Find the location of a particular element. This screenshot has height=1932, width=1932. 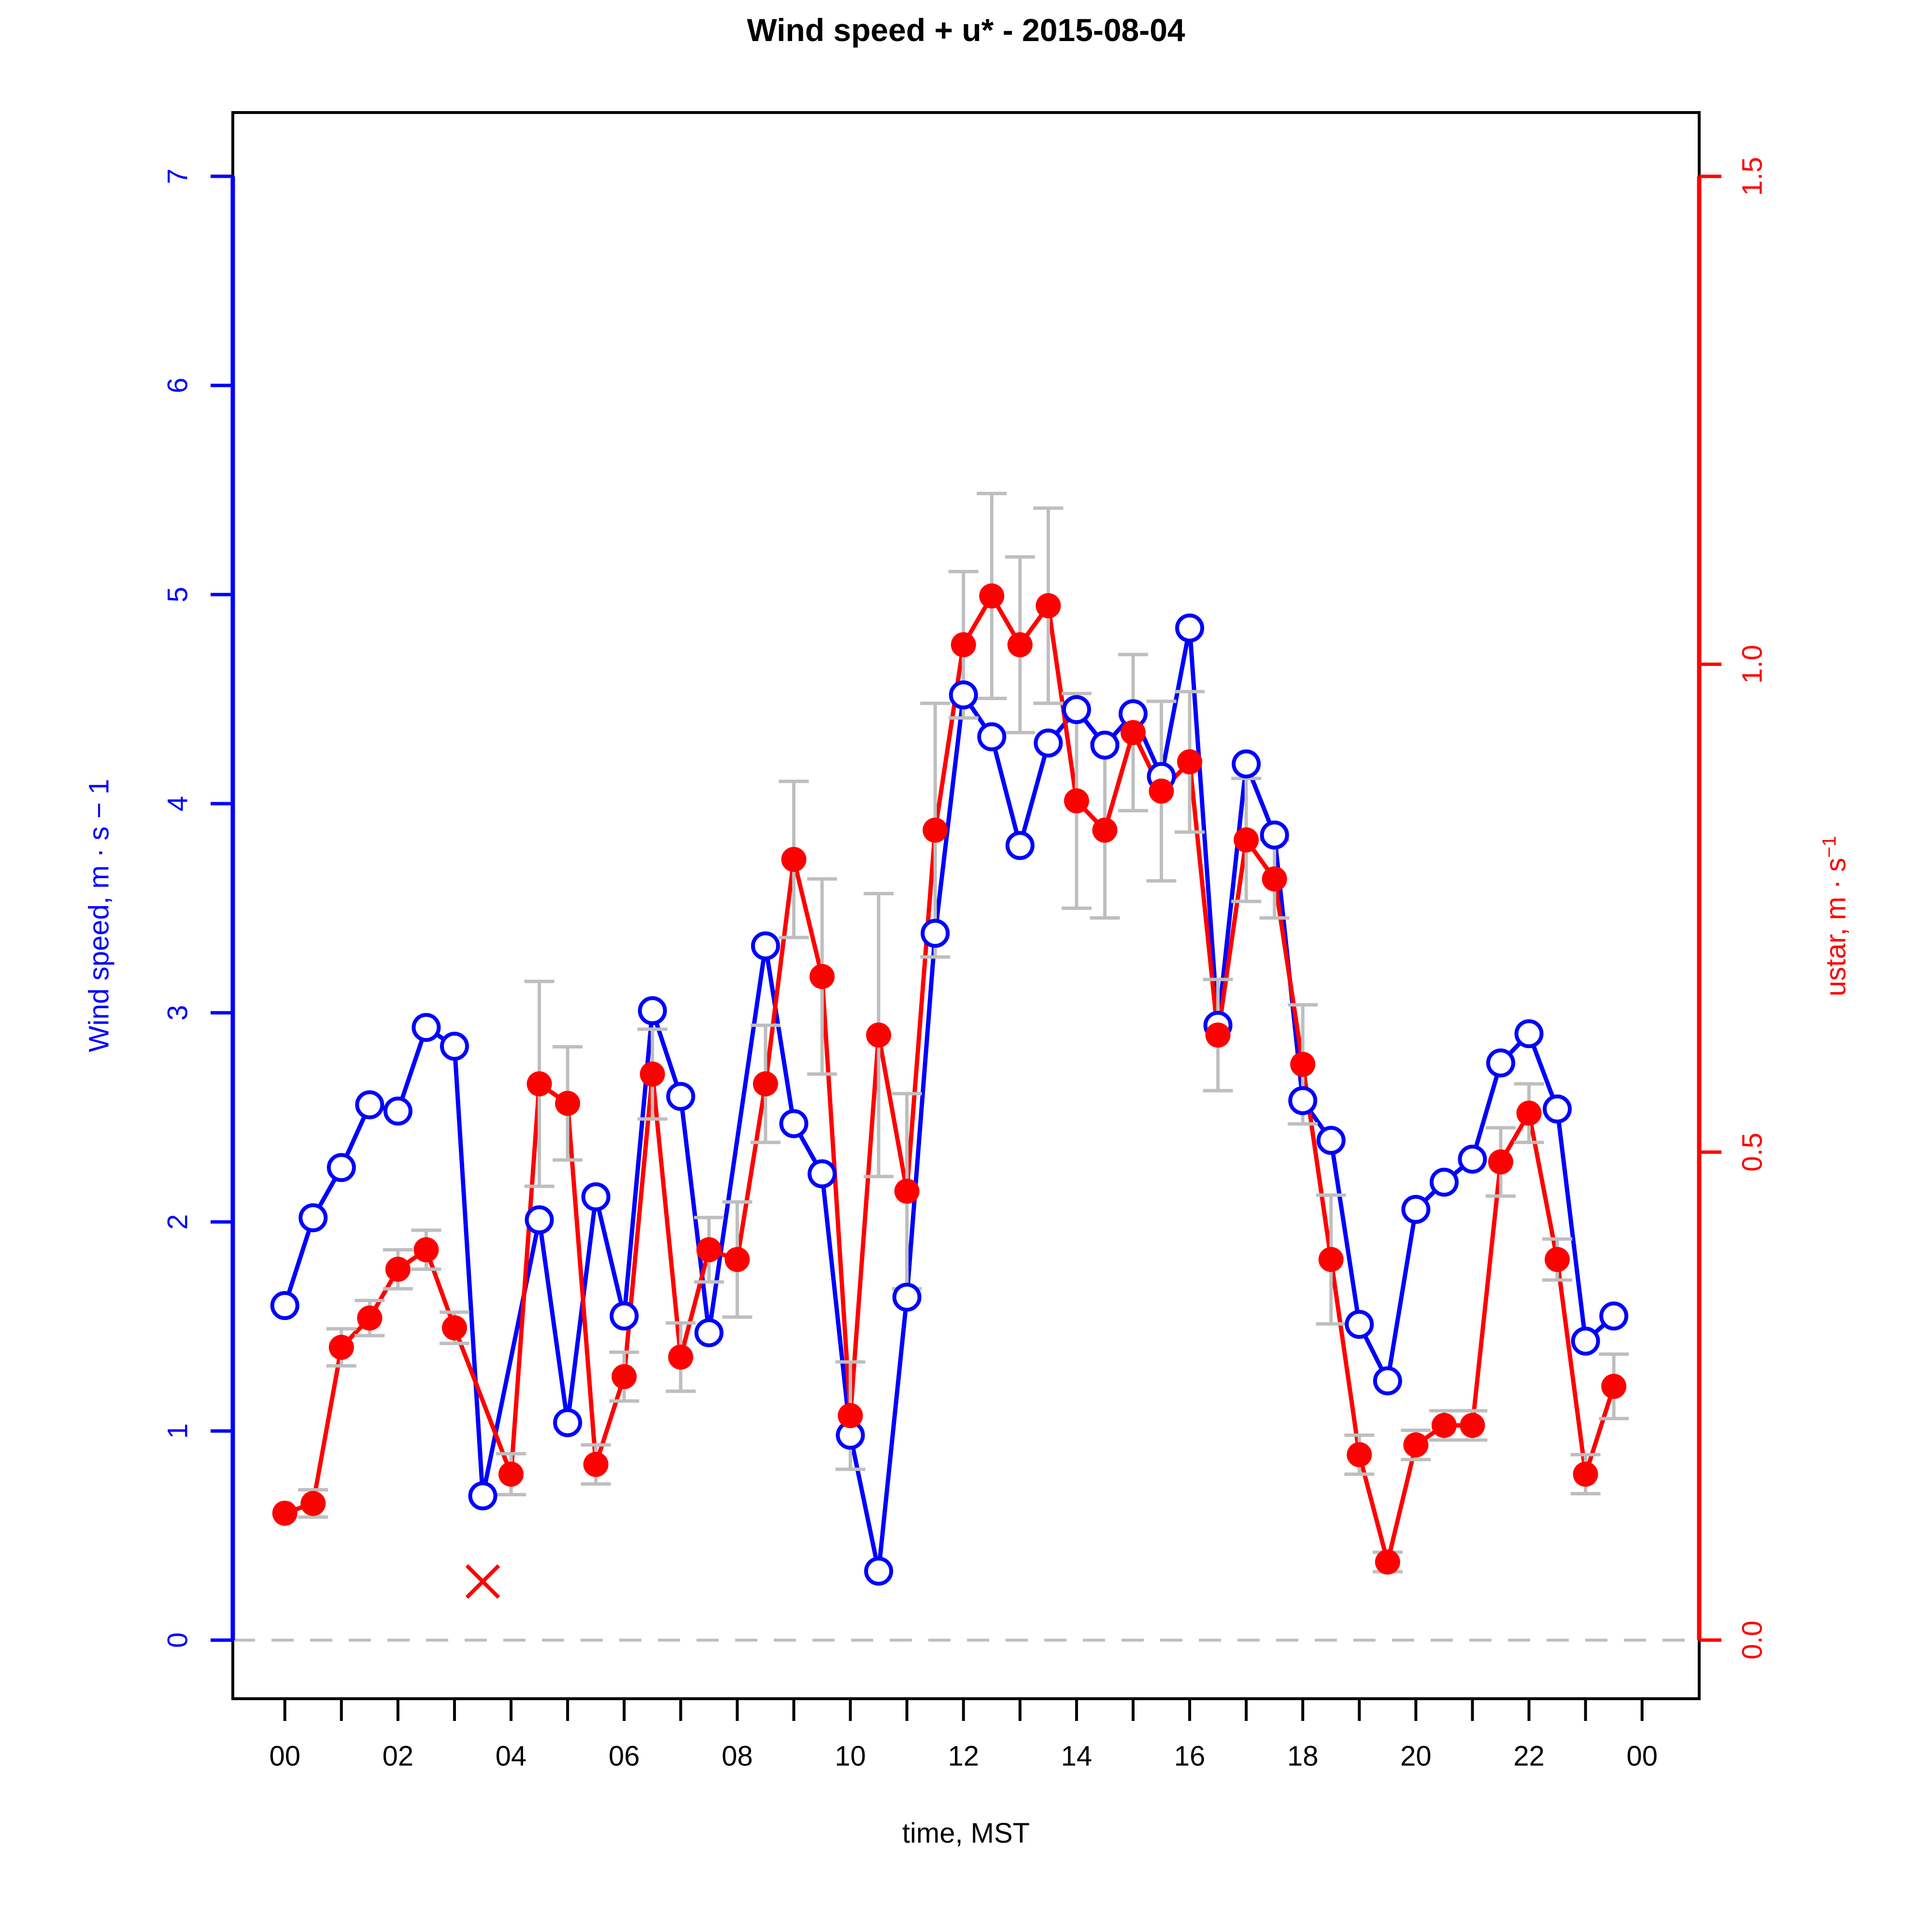

chart-title: Wind speed + u* - 2015-08-04 is located at coordinates (966, 30).